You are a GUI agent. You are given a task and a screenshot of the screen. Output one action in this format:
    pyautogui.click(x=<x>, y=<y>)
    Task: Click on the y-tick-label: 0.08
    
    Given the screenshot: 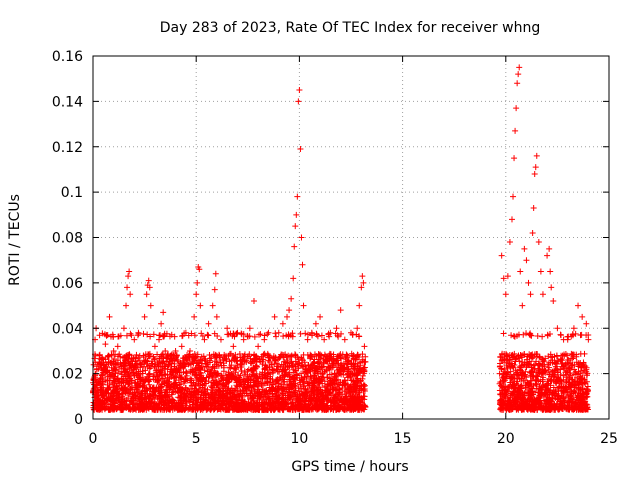 What is the action you would take?
    pyautogui.click(x=67, y=239)
    